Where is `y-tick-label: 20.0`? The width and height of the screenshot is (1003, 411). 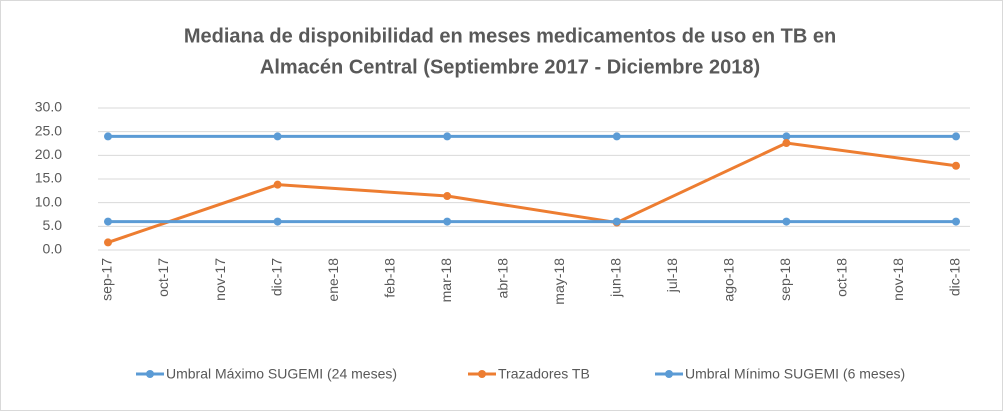 y-tick-label: 20.0 is located at coordinates (48, 154).